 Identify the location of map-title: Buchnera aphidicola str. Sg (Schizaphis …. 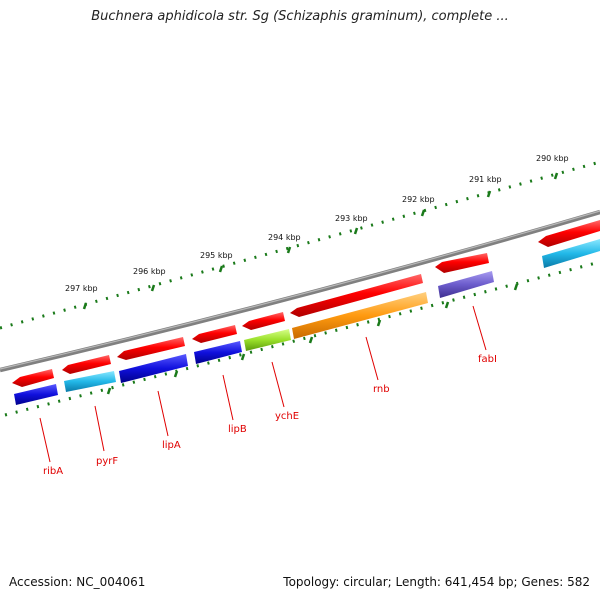
(300, 16).